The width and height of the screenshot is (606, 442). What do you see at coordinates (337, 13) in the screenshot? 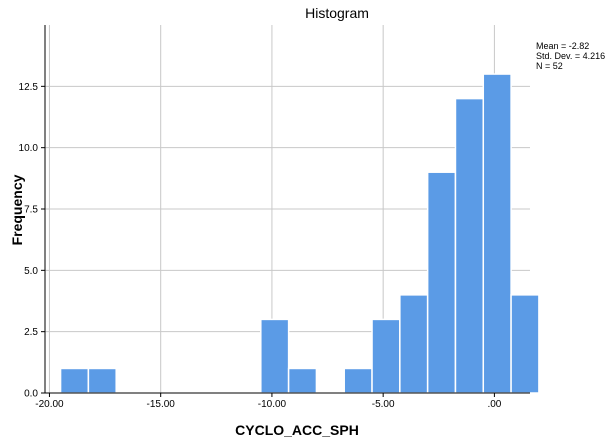
I see `chart-title: Histogram` at bounding box center [337, 13].